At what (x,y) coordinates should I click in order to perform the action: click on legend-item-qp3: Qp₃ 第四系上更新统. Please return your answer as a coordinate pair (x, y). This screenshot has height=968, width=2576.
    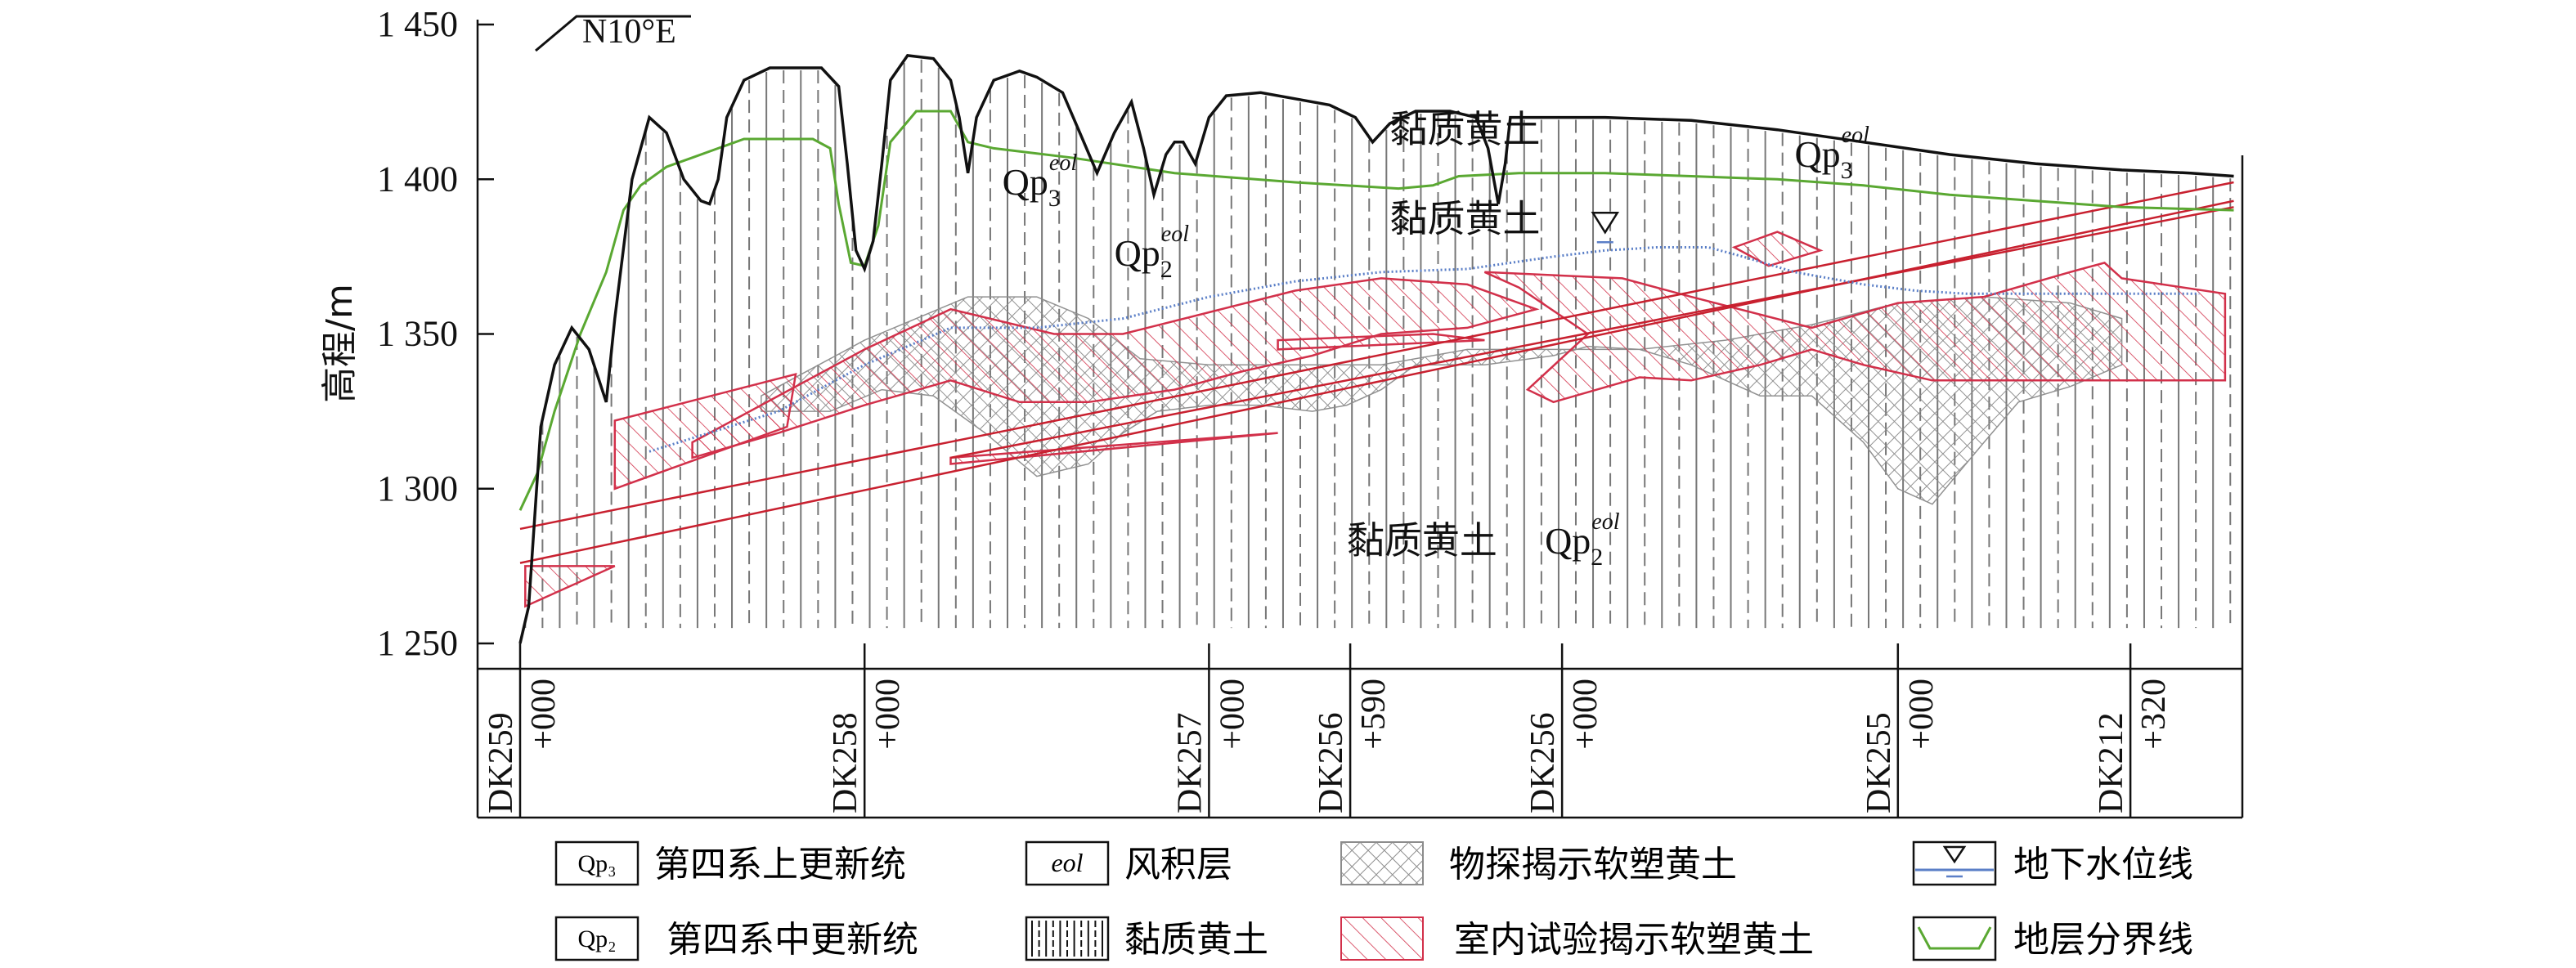
    Looking at the image, I should click on (730, 863).